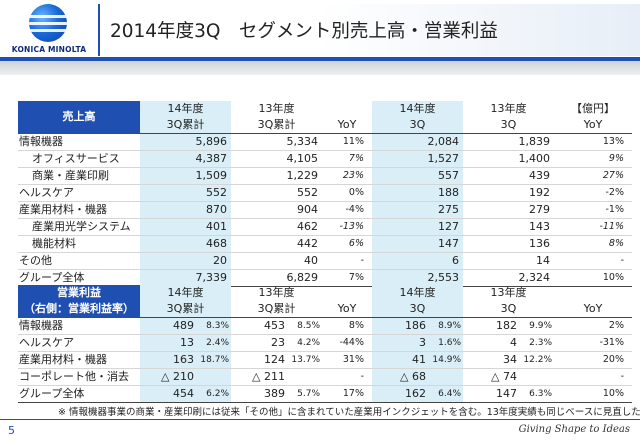  Describe the element at coordinates (185, 125) in the screenshot. I see `sales-col-fy14-cum-bottom: 3Q累計` at that location.